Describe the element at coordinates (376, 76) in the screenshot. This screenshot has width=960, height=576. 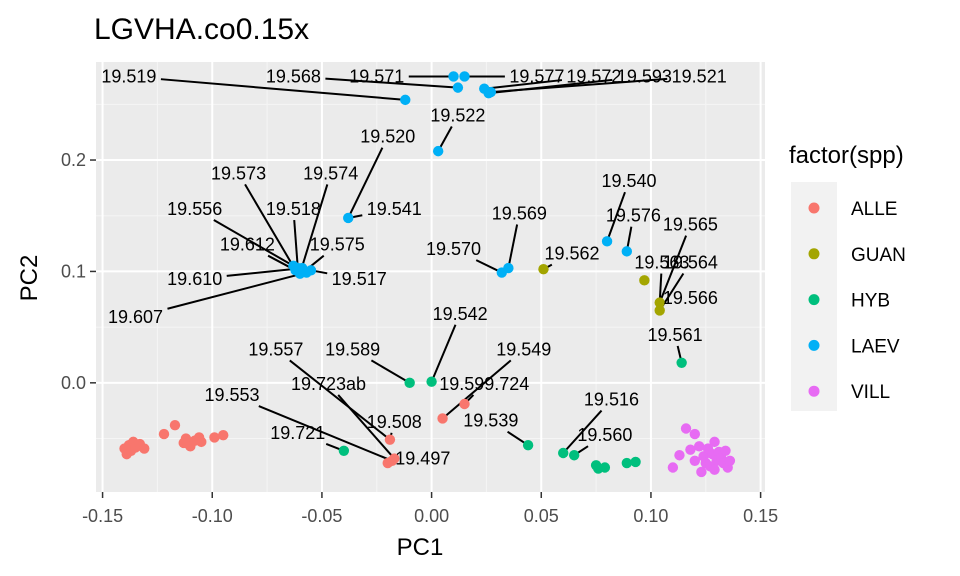
I see `point-label: 19.571` at that location.